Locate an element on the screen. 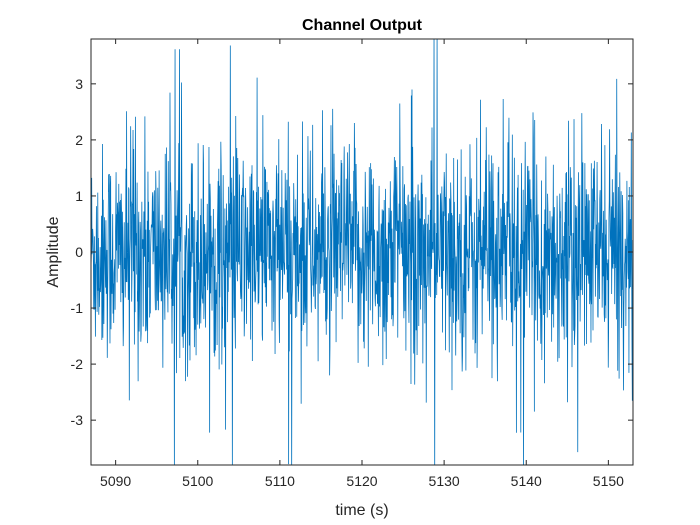 The image size is (700, 525). x-tick-label: 5130 is located at coordinates (444, 481).